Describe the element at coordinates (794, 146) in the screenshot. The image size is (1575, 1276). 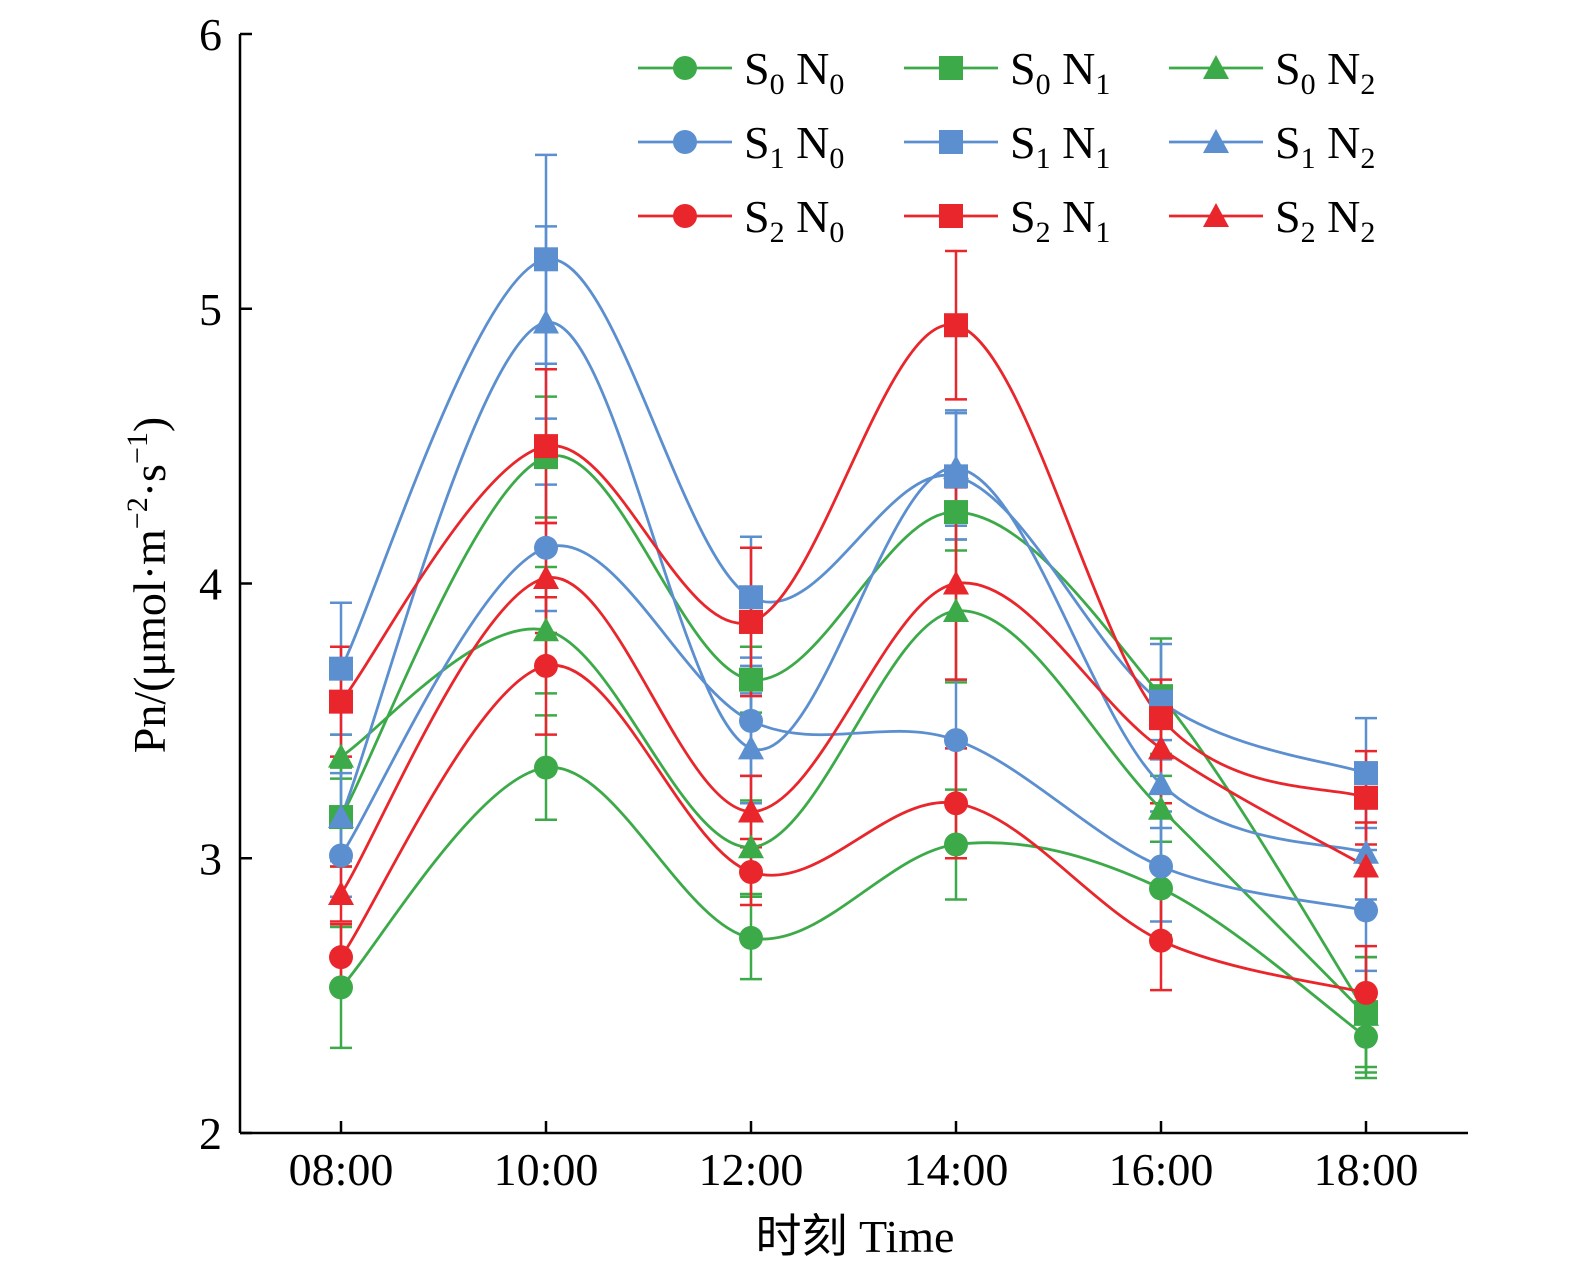
I see `legend-label: S1 N0` at that location.